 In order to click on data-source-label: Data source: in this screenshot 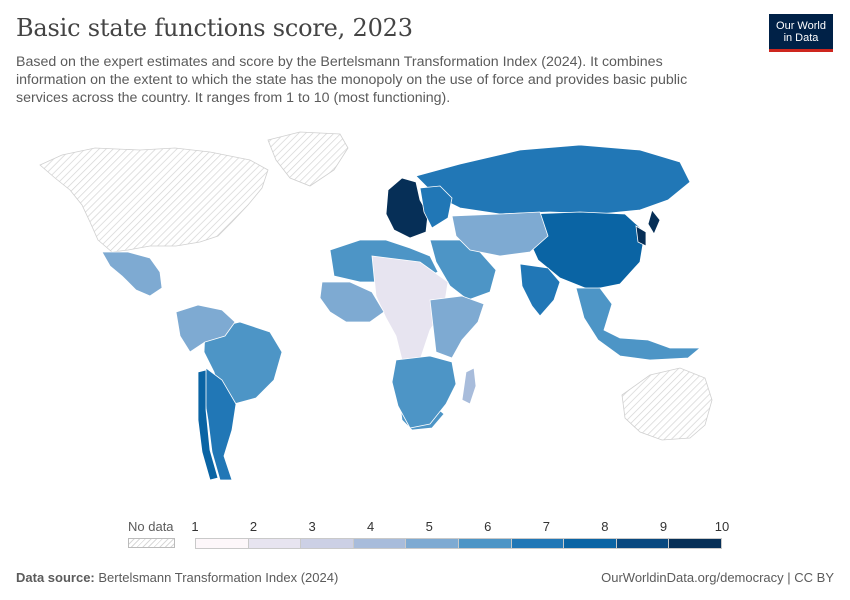, I will do `click(55, 577)`.